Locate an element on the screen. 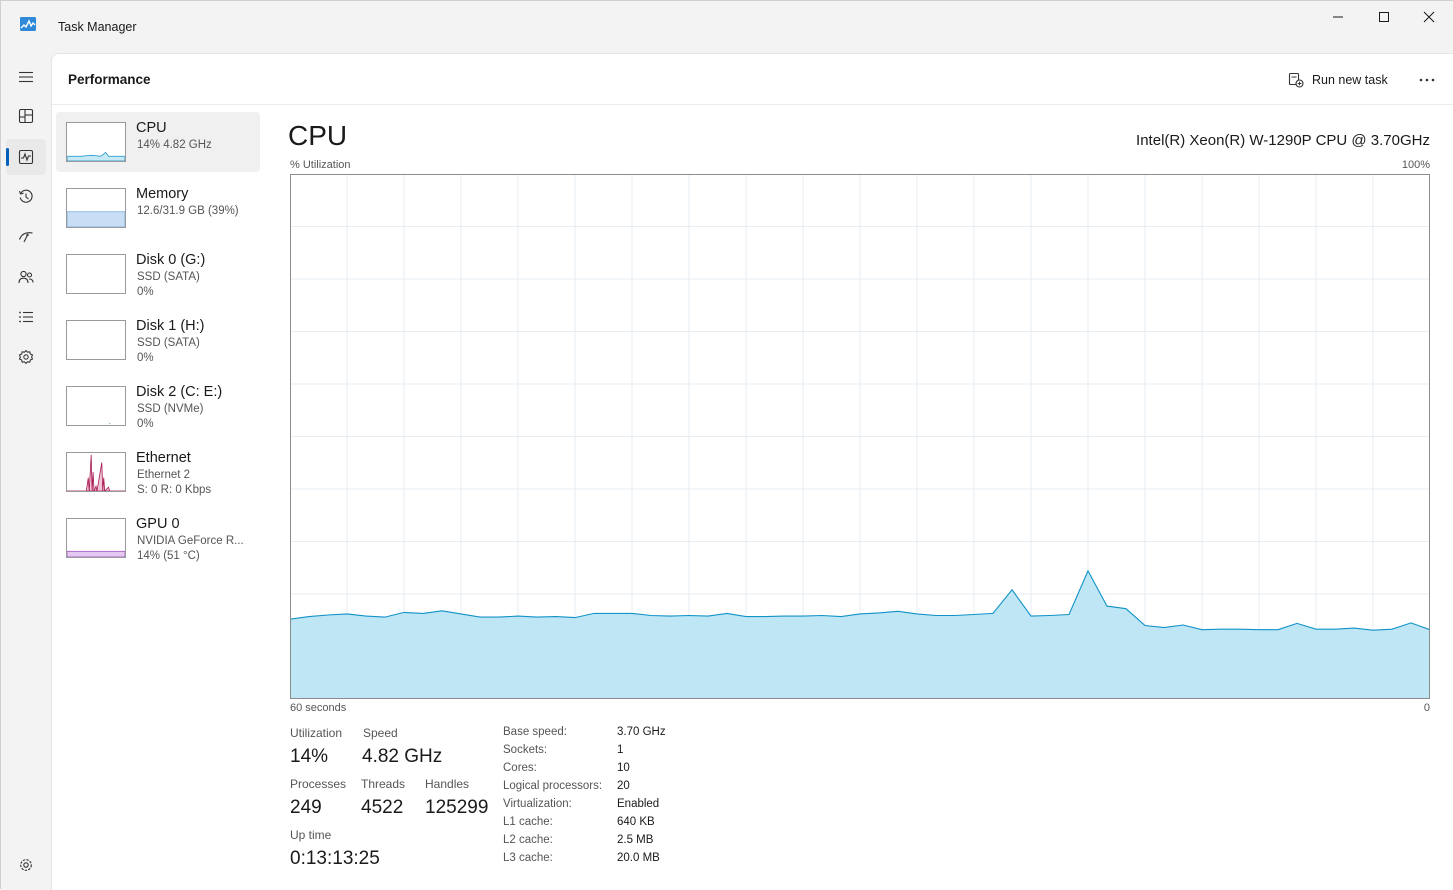 This screenshot has height=890, width=1453. graph-y-label: % Utilization is located at coordinates (320, 165).